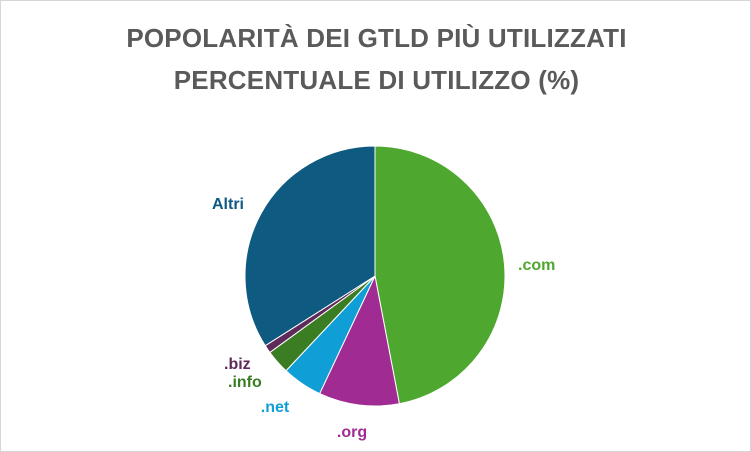 The width and height of the screenshot is (751, 452). What do you see at coordinates (352, 432) in the screenshot?
I see `slice-label-org: .org` at bounding box center [352, 432].